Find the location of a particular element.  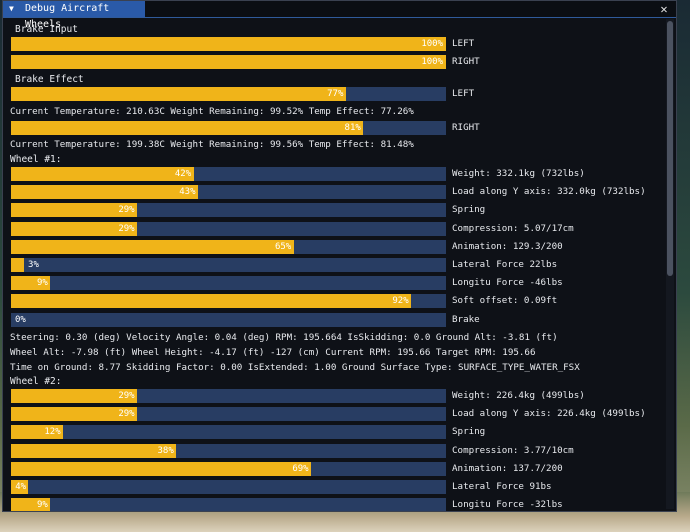

wheel1-row-7-label: Soft offset: 0.09ft is located at coordinates (505, 301).